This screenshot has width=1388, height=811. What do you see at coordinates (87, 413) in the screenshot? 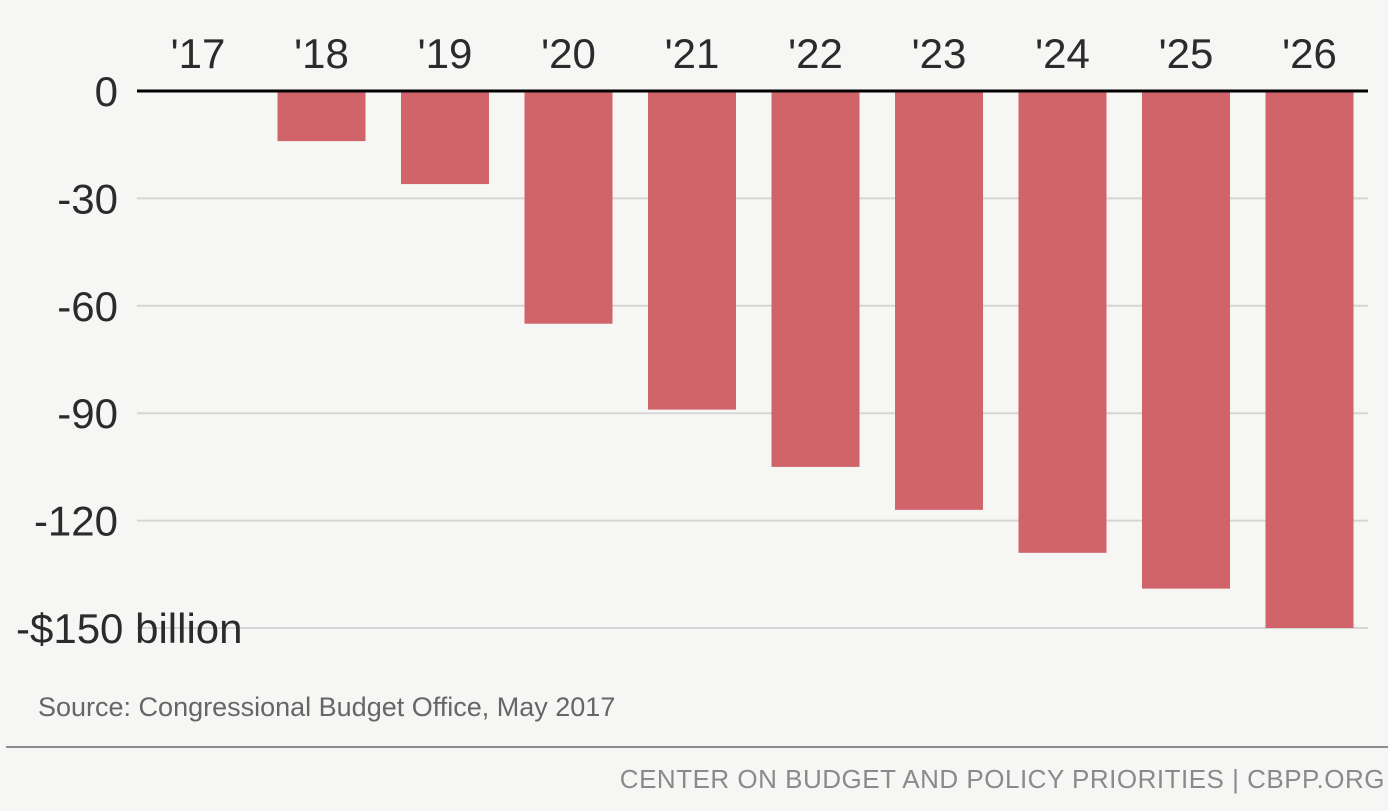
I see `y-tick-label: -90` at bounding box center [87, 413].